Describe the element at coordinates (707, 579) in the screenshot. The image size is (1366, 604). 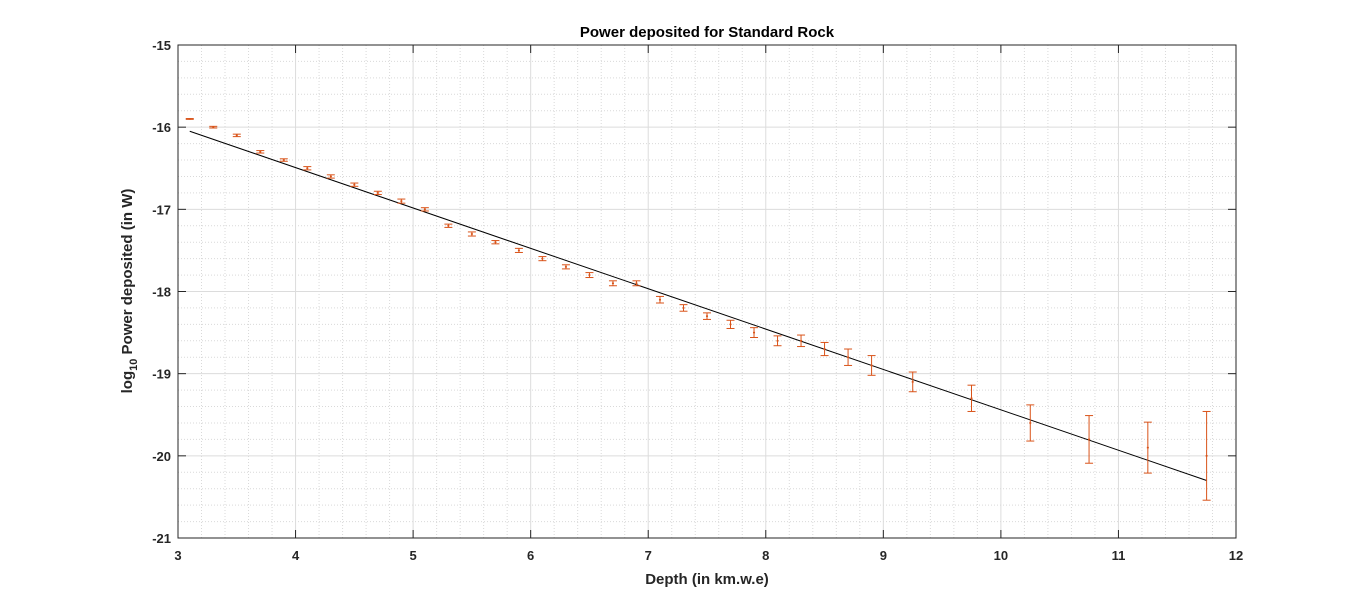
I see `x-axis-label: Depth (in km.w.e)` at that location.